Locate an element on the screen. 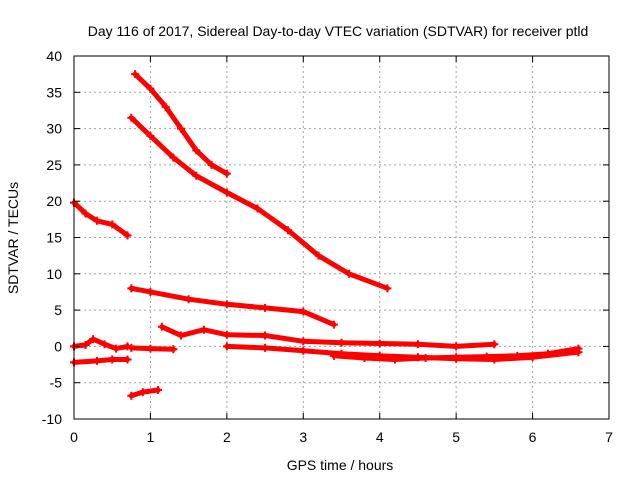 This screenshot has width=640, height=480. y-tick-label: 15 is located at coordinates (54, 238).